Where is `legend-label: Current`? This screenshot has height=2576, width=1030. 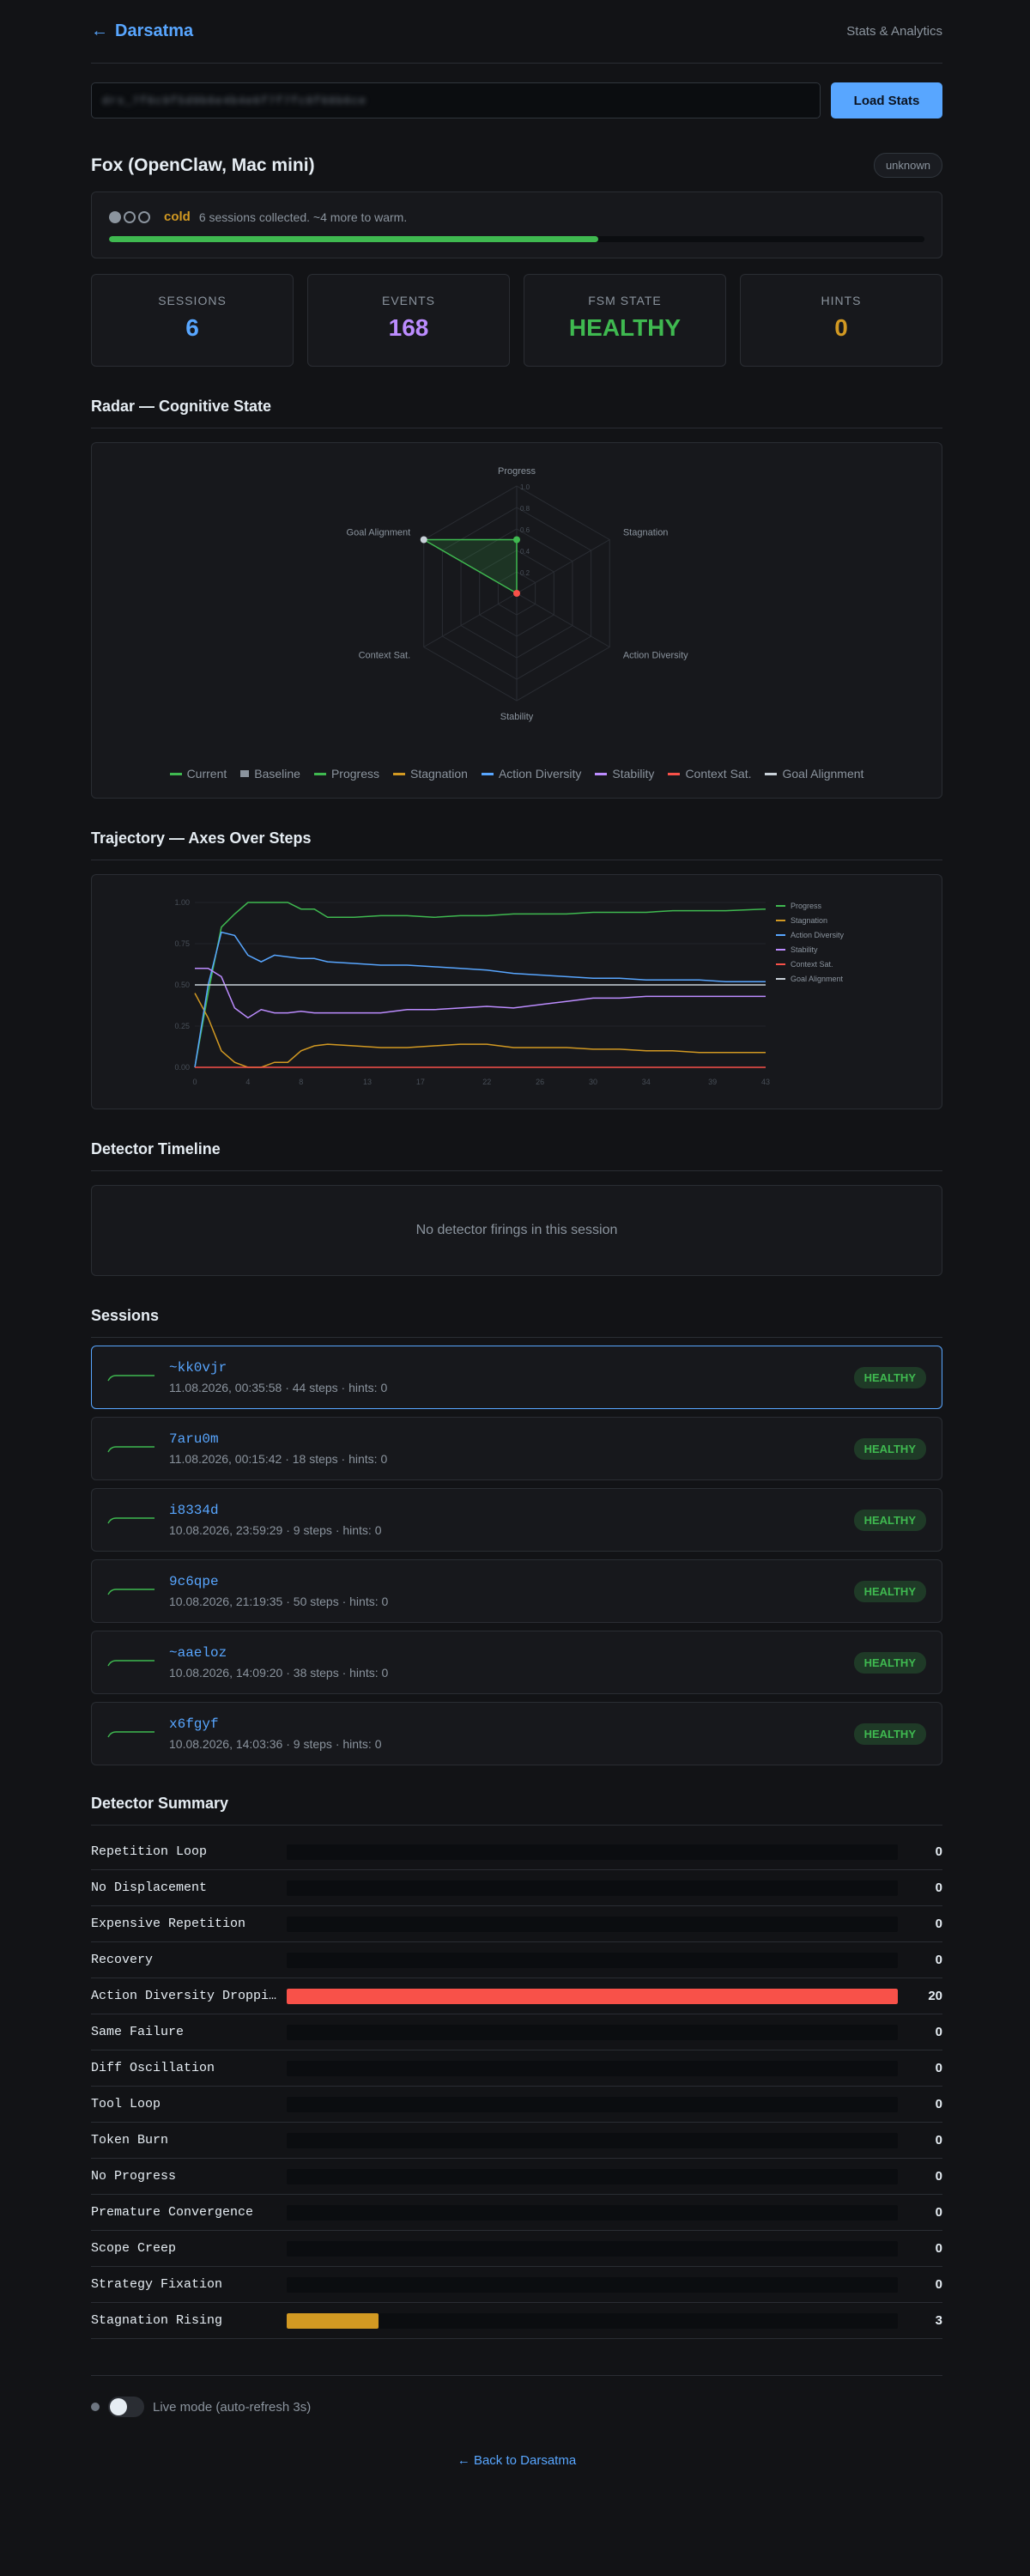
legend-label: Current is located at coordinates (206, 774).